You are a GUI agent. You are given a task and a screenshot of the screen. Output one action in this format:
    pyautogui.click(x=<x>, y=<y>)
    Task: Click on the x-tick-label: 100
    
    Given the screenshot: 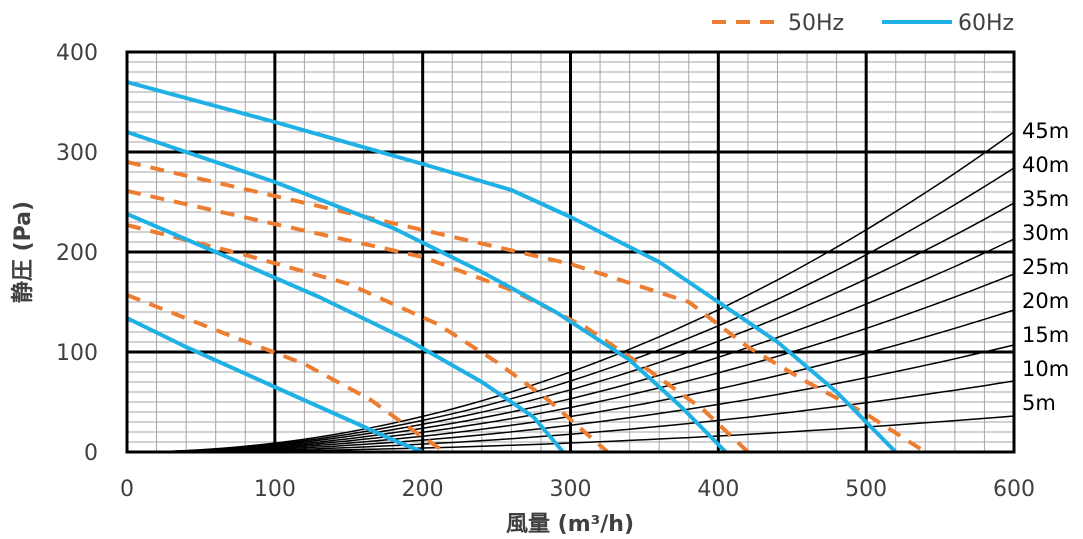 What is the action you would take?
    pyautogui.click(x=275, y=489)
    